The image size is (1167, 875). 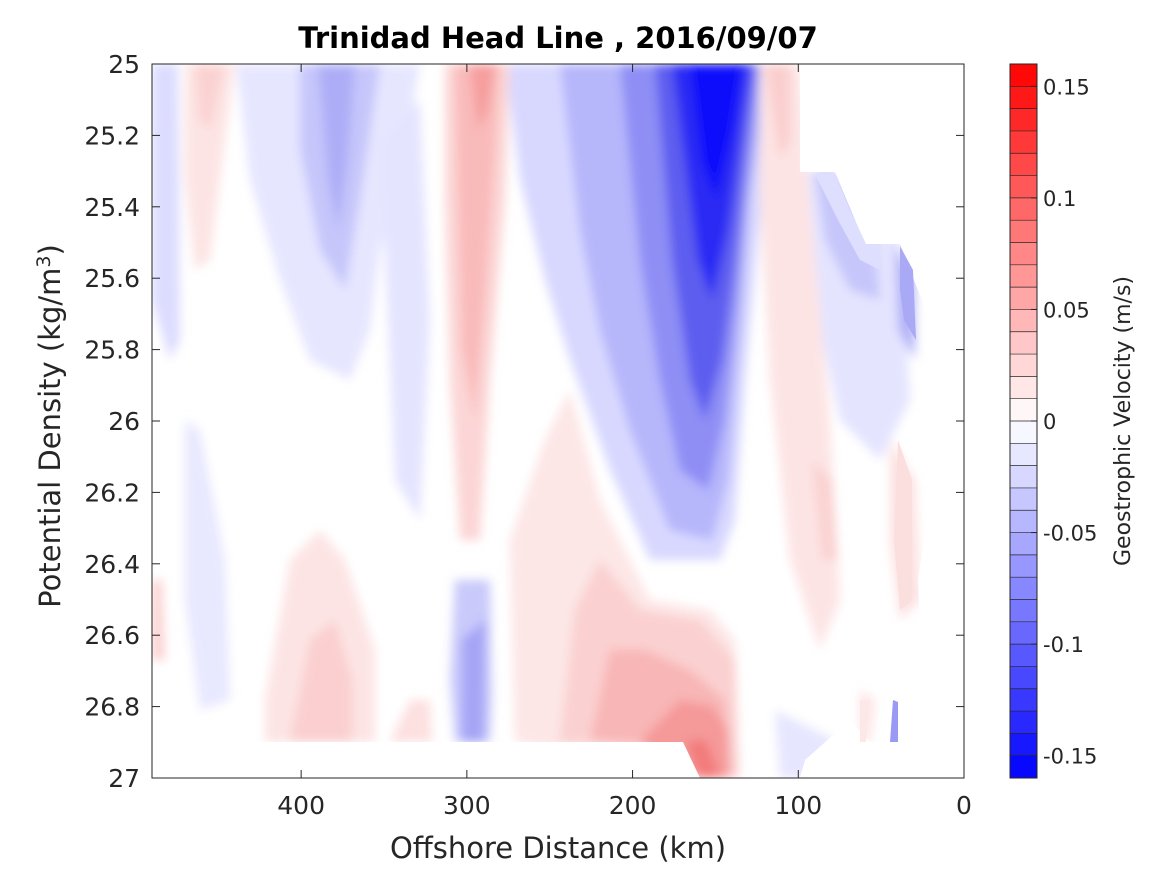 What do you see at coordinates (112, 564) in the screenshot?
I see `y-tick-label: 26.4` at bounding box center [112, 564].